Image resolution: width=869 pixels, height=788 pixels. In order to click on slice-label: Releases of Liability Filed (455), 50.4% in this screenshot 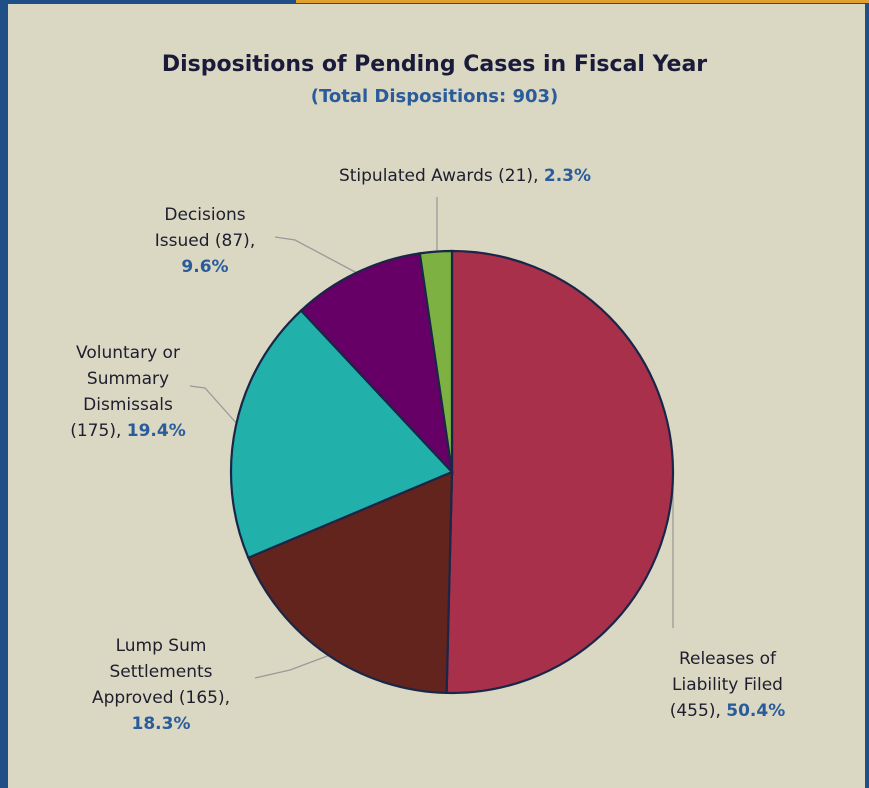, I will do `click(727, 685)`.